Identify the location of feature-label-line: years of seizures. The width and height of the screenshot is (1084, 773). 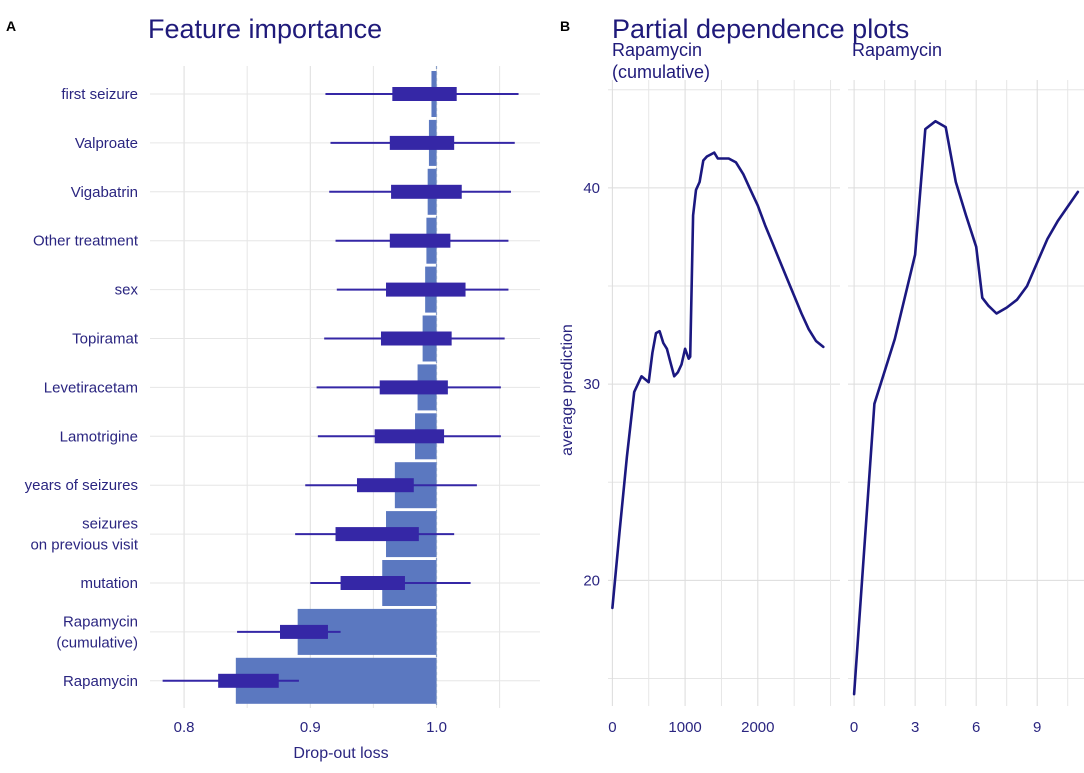
(81, 485).